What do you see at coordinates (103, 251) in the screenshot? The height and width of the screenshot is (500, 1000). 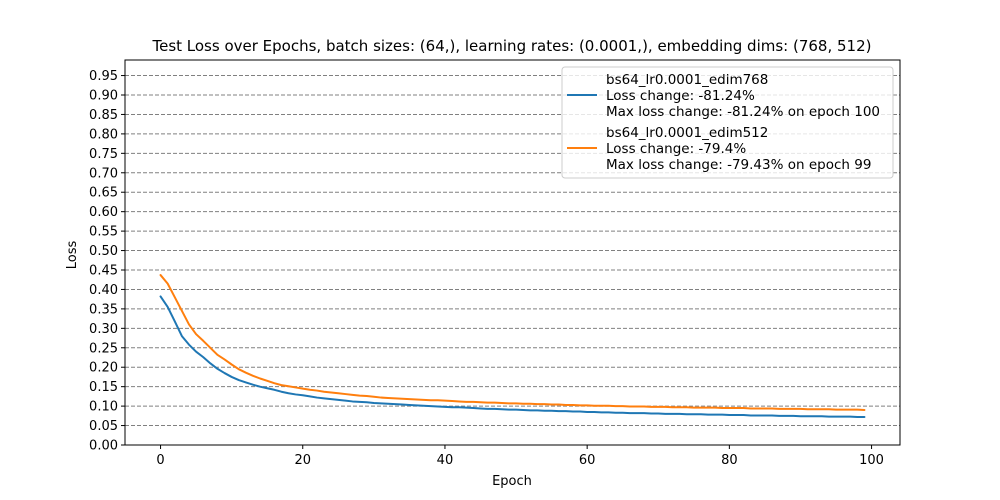 I see `y-tick-label: 0.50` at bounding box center [103, 251].